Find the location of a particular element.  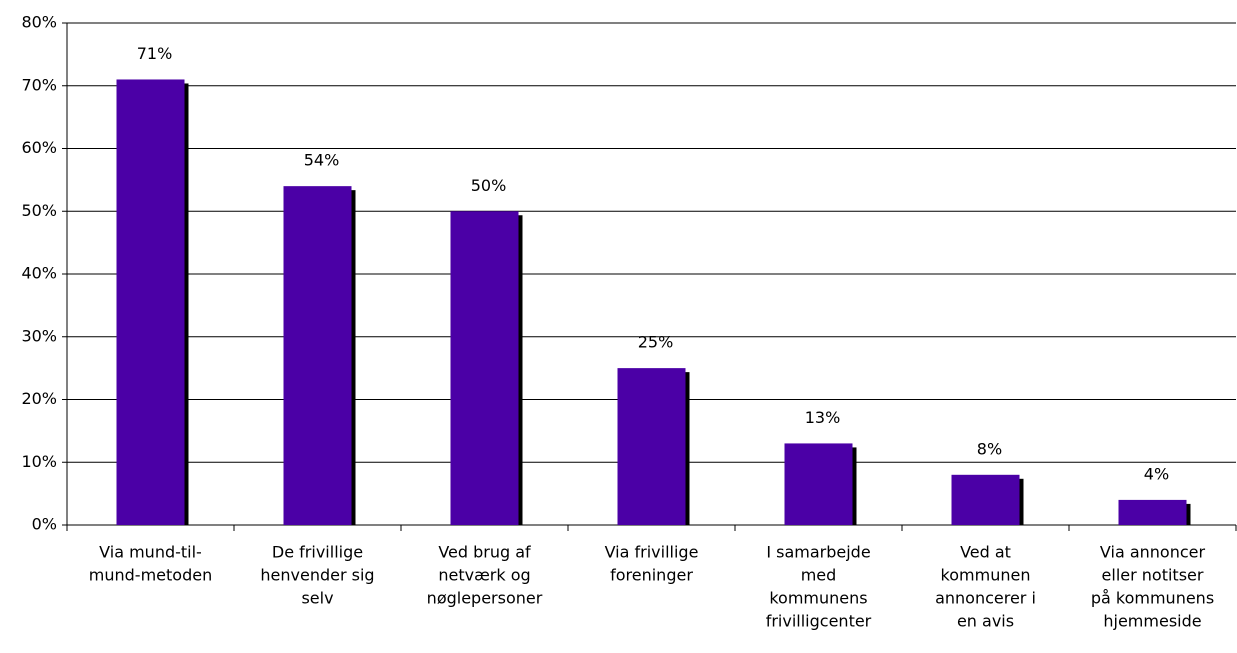

x-tick-label: Via frivillige is located at coordinates (652, 552).